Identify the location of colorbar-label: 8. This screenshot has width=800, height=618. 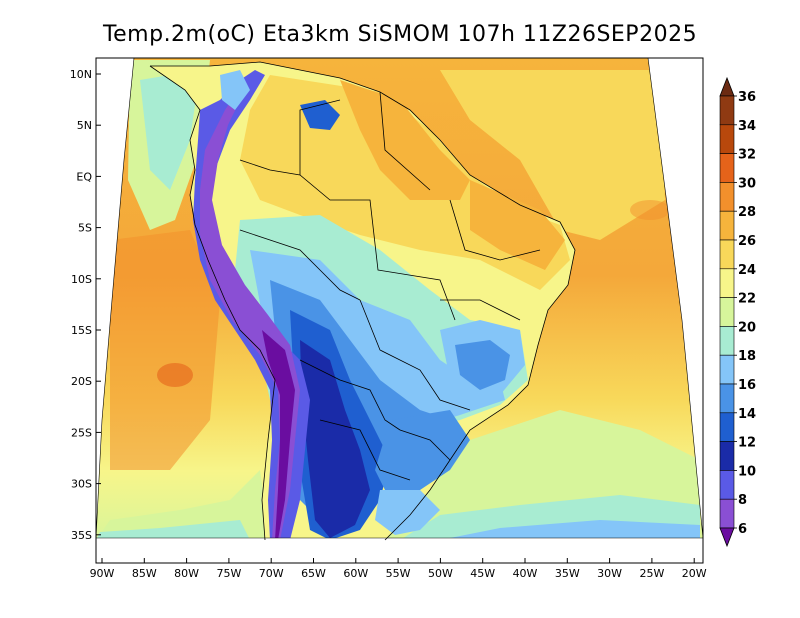
(742, 500).